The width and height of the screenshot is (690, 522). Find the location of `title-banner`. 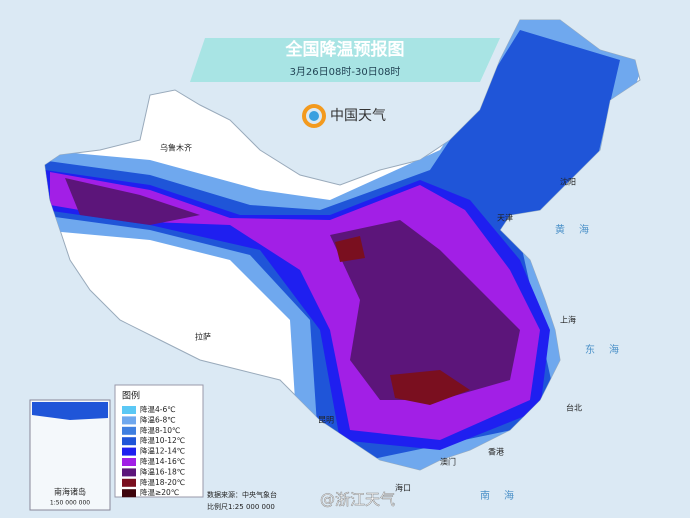

title-banner is located at coordinates (345, 60).